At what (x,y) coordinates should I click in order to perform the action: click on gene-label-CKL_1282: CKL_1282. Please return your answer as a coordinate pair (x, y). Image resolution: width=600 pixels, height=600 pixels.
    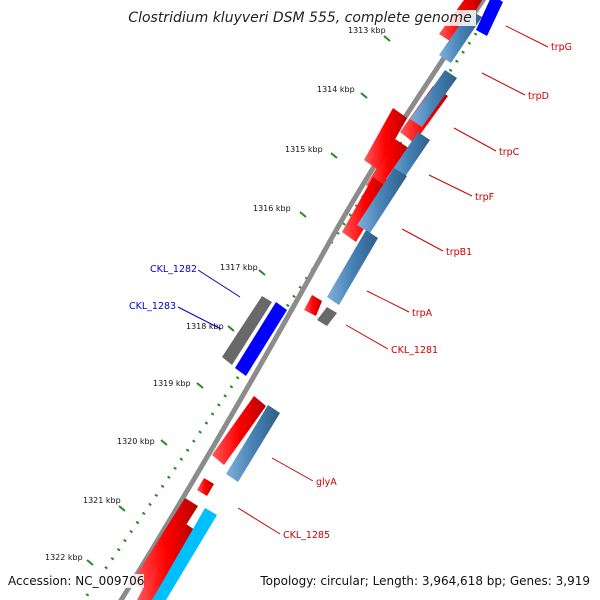
    Looking at the image, I should click on (173, 269).